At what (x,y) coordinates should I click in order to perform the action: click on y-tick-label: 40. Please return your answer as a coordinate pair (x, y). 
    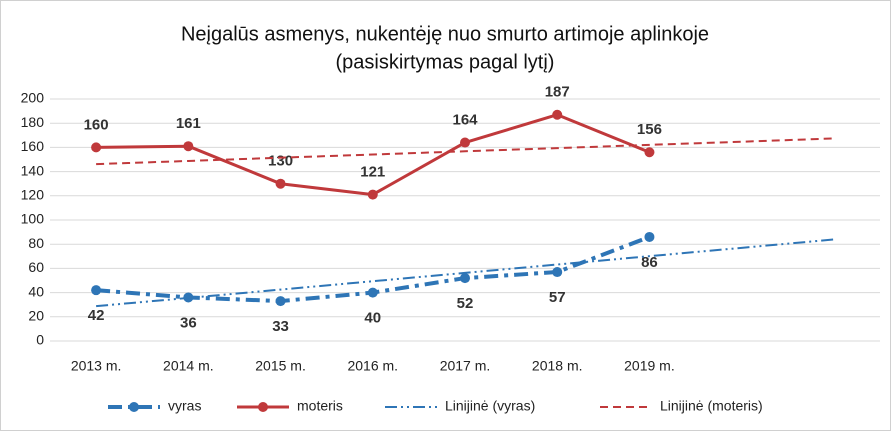
    Looking at the image, I should click on (36, 291).